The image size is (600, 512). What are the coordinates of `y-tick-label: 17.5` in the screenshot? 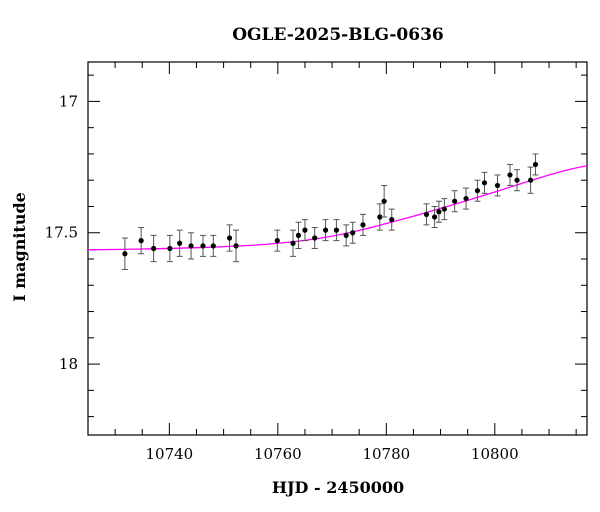 It's located at (61, 233).